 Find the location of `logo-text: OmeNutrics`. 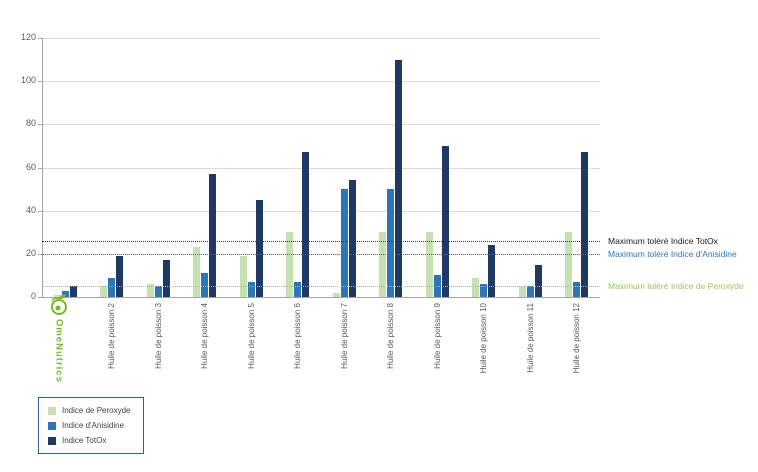

logo-text: OmeNutrics is located at coordinates (59, 351).